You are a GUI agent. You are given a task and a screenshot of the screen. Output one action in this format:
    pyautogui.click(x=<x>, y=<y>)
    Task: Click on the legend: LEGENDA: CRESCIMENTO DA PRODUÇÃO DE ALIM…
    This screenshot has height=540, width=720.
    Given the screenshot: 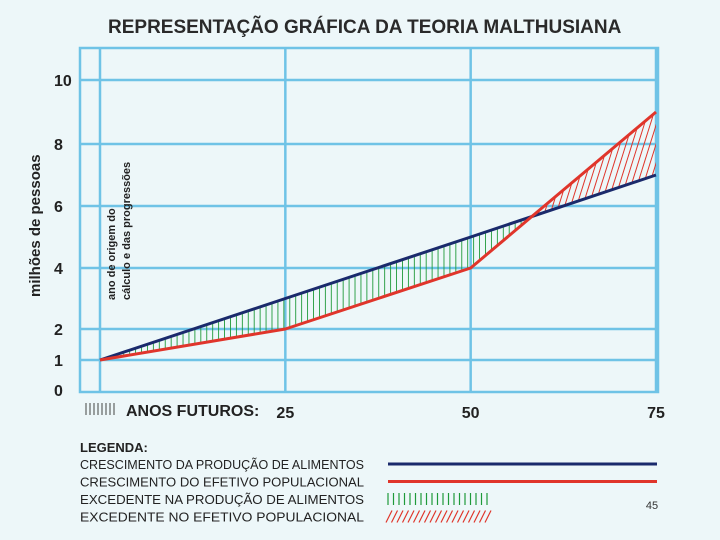 What is the action you would take?
    pyautogui.click(x=368, y=482)
    